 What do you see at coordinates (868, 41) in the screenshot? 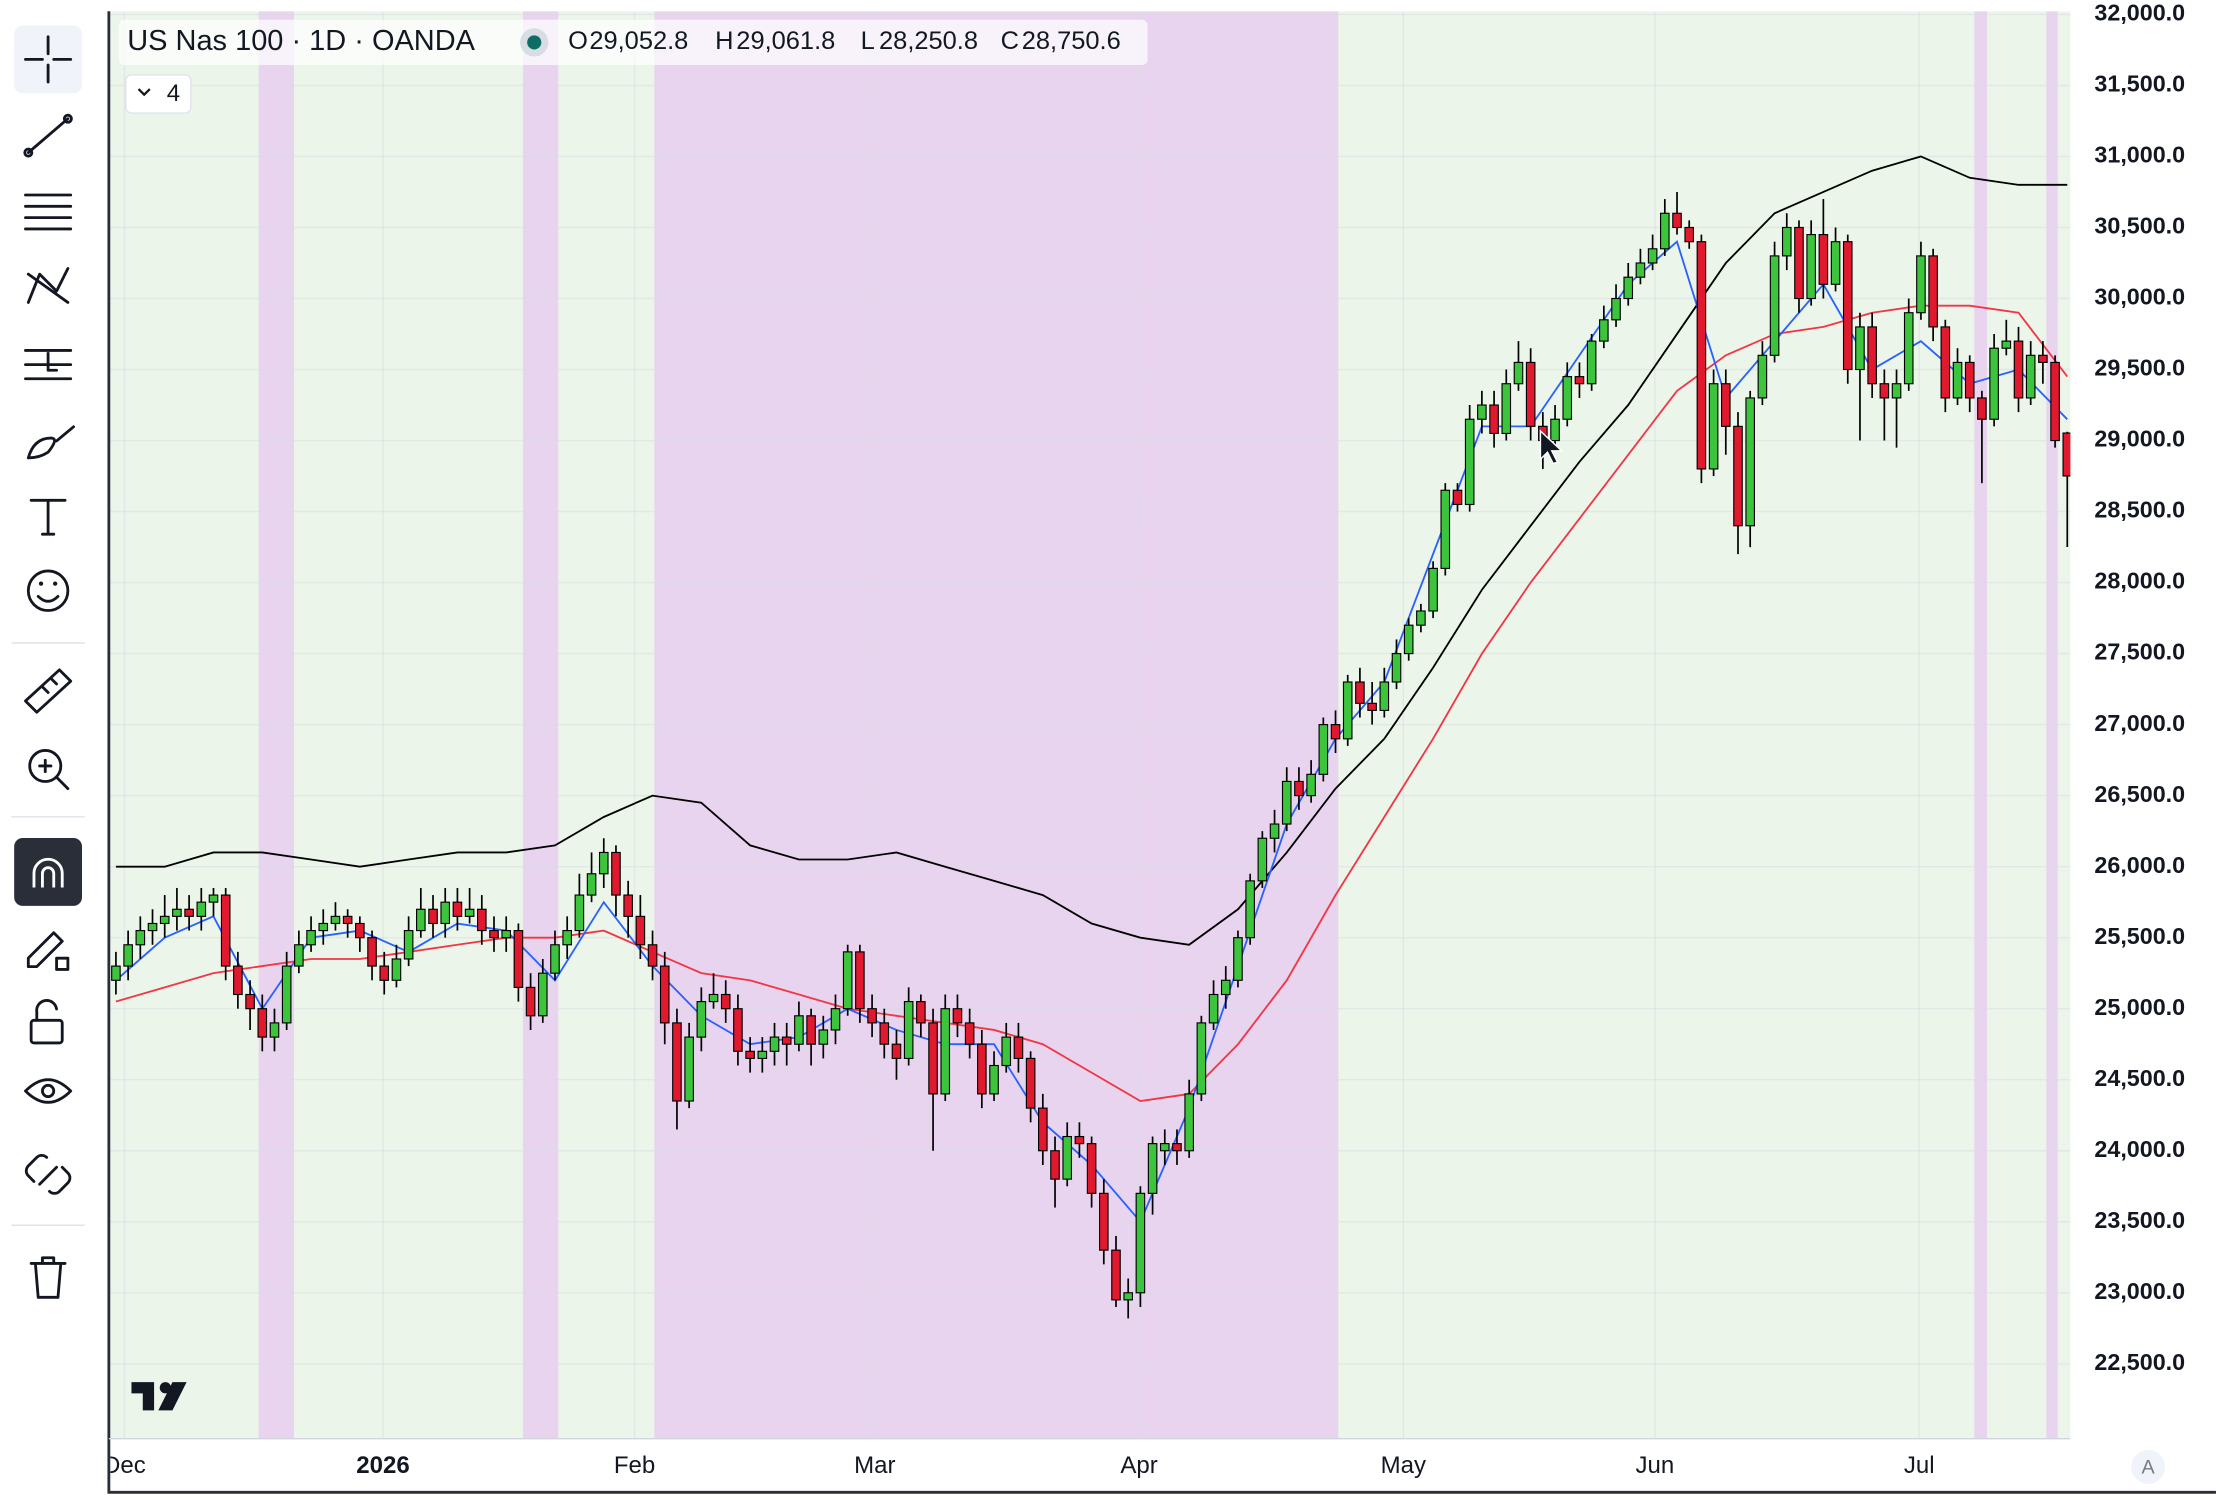
I see `low-label: L` at bounding box center [868, 41].